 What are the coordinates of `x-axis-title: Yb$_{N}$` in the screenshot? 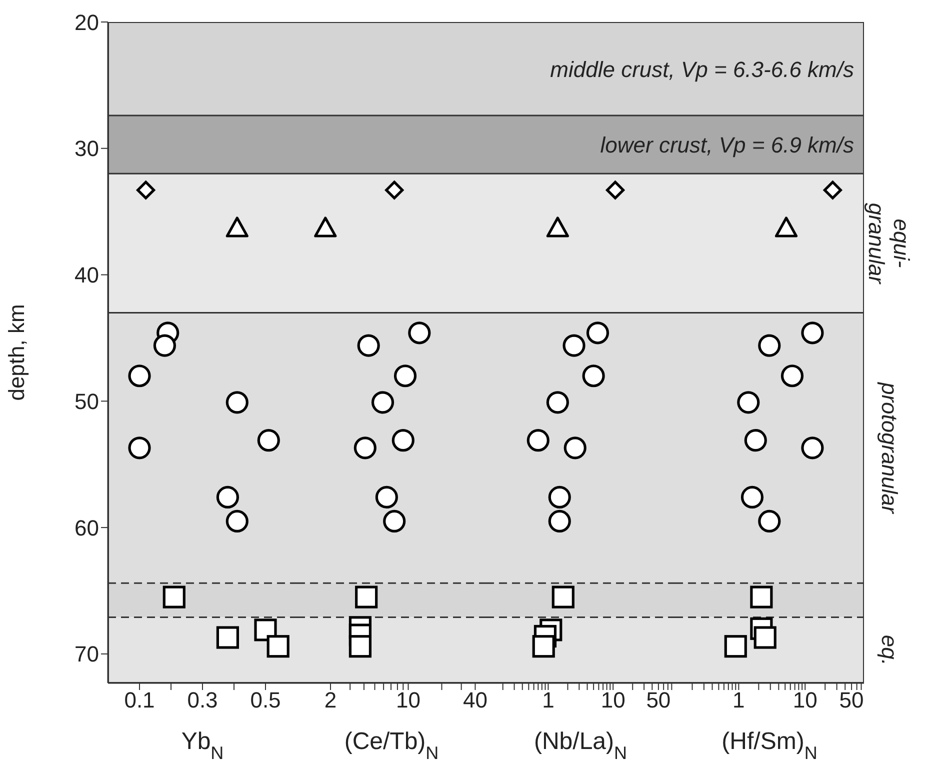 It's located at (202, 745).